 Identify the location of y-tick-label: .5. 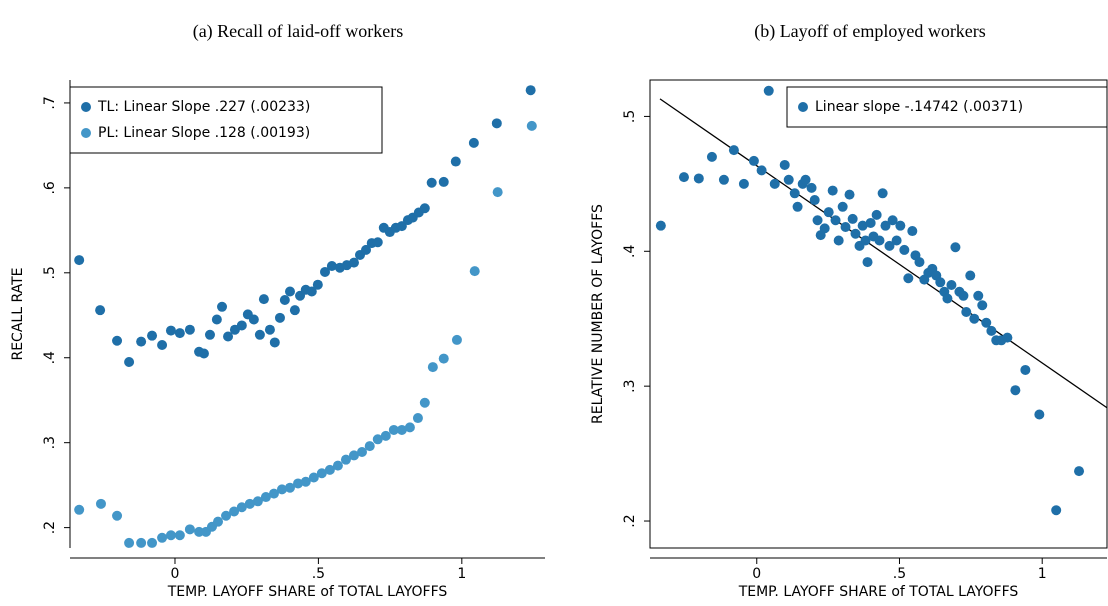
(630, 116).